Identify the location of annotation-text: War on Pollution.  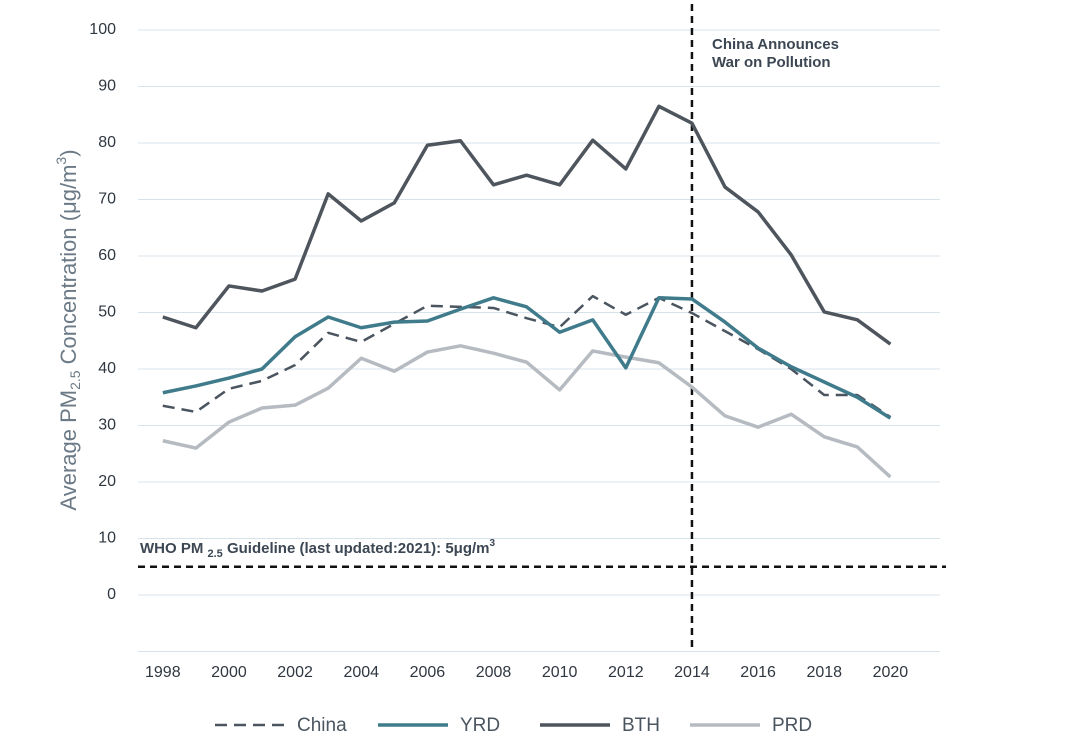
(771, 62).